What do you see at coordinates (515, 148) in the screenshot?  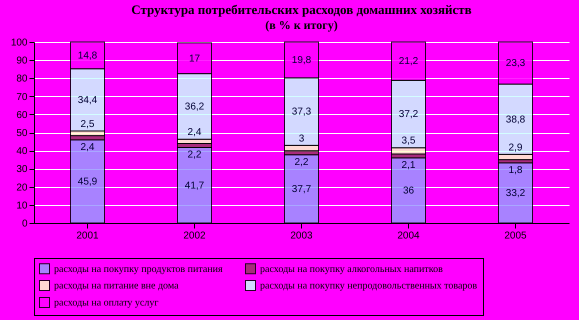 I see `data-label: 2,9` at bounding box center [515, 148].